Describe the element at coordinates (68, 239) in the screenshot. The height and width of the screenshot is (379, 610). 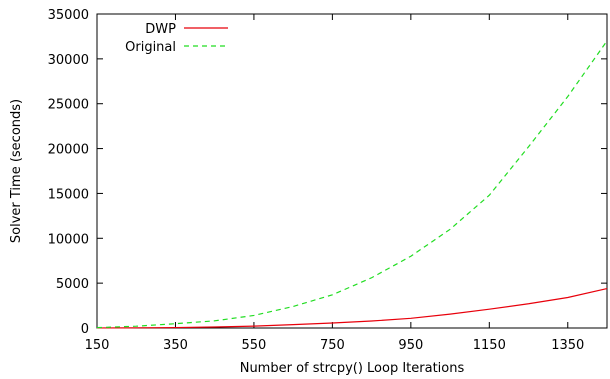
I see `y-tick-label: 10000` at that location.